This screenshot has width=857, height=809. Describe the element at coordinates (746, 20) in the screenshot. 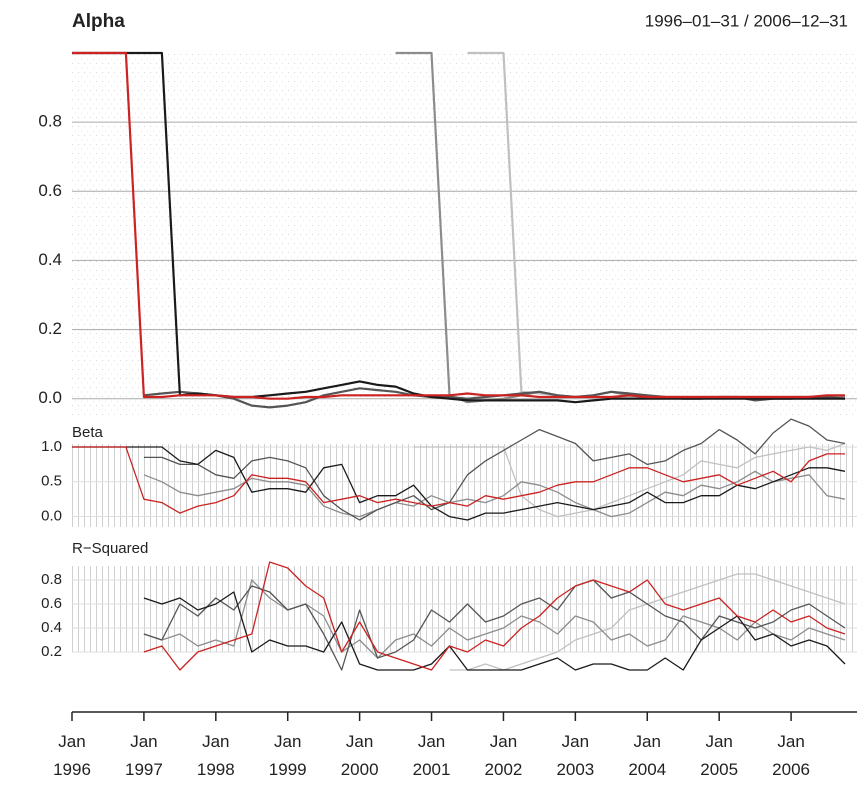

I see `date-range: 1996–01–31 / 2006–12–31` at that location.